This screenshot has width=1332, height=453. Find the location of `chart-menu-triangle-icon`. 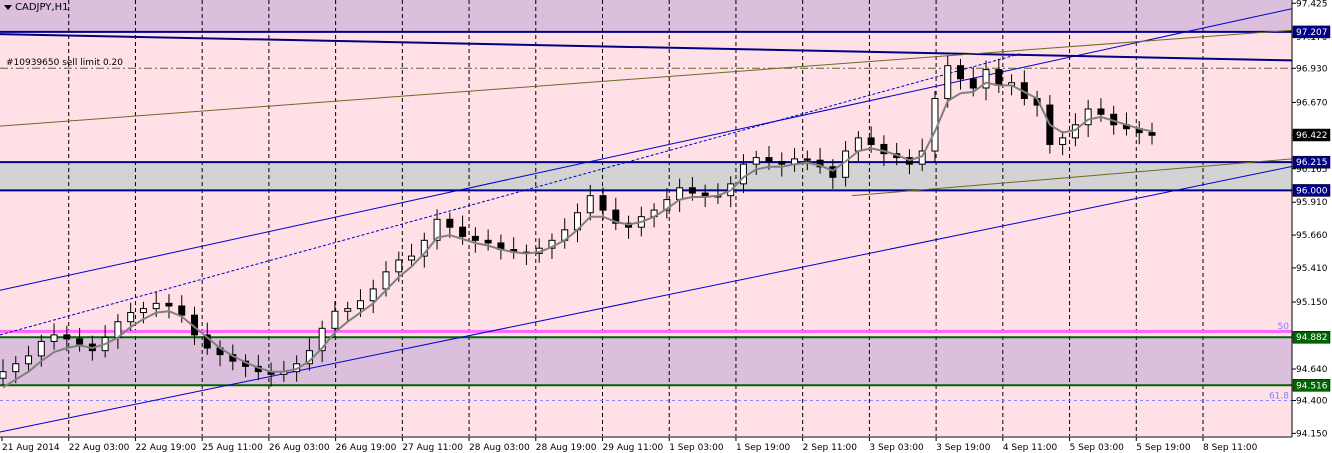

chart-menu-triangle-icon is located at coordinates (8, 7).